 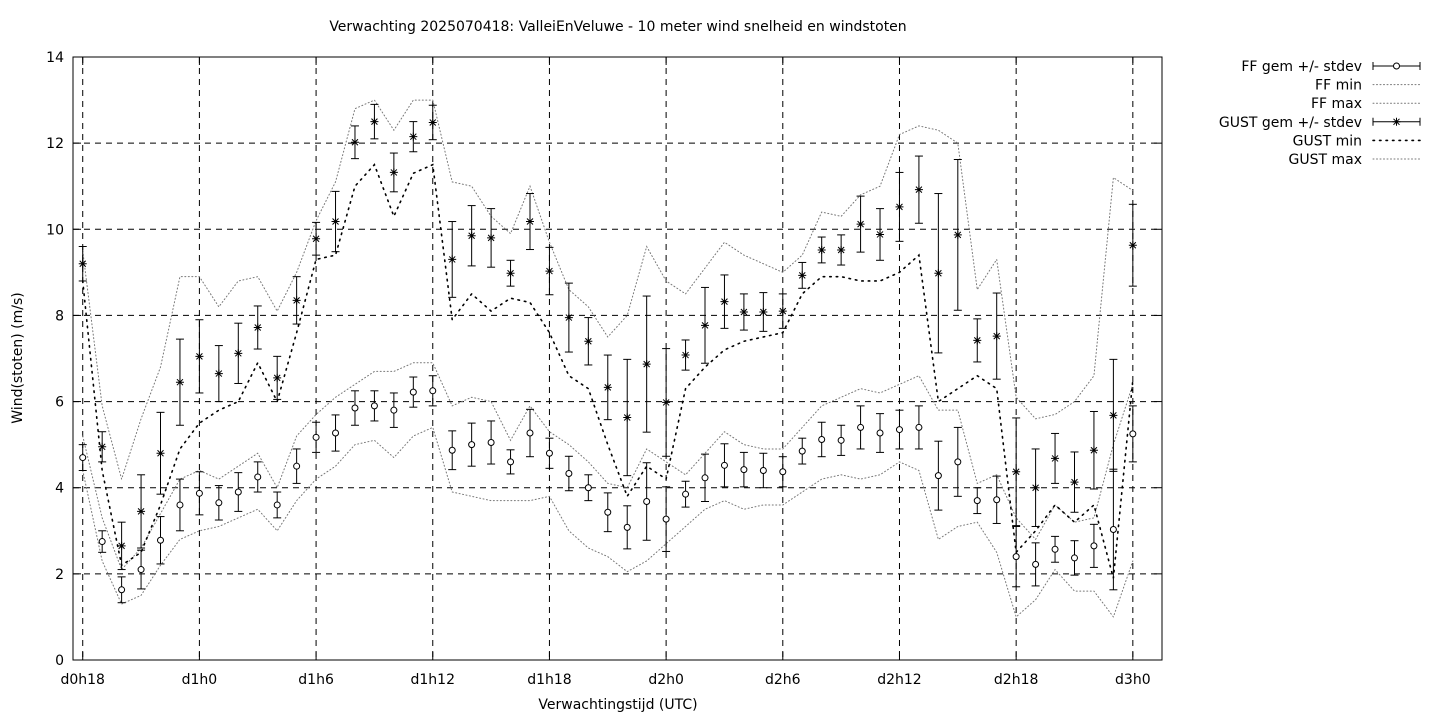 I want to click on y-tick-label: 4, so click(x=59, y=489).